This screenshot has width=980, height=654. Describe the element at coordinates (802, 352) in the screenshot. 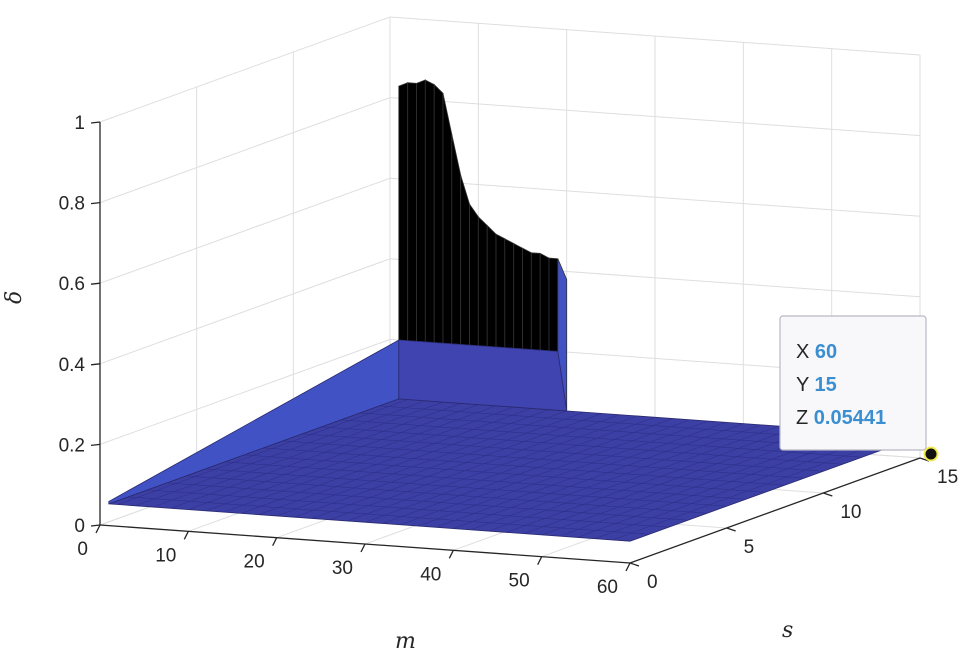

I see `datatip-x-label: X` at that location.